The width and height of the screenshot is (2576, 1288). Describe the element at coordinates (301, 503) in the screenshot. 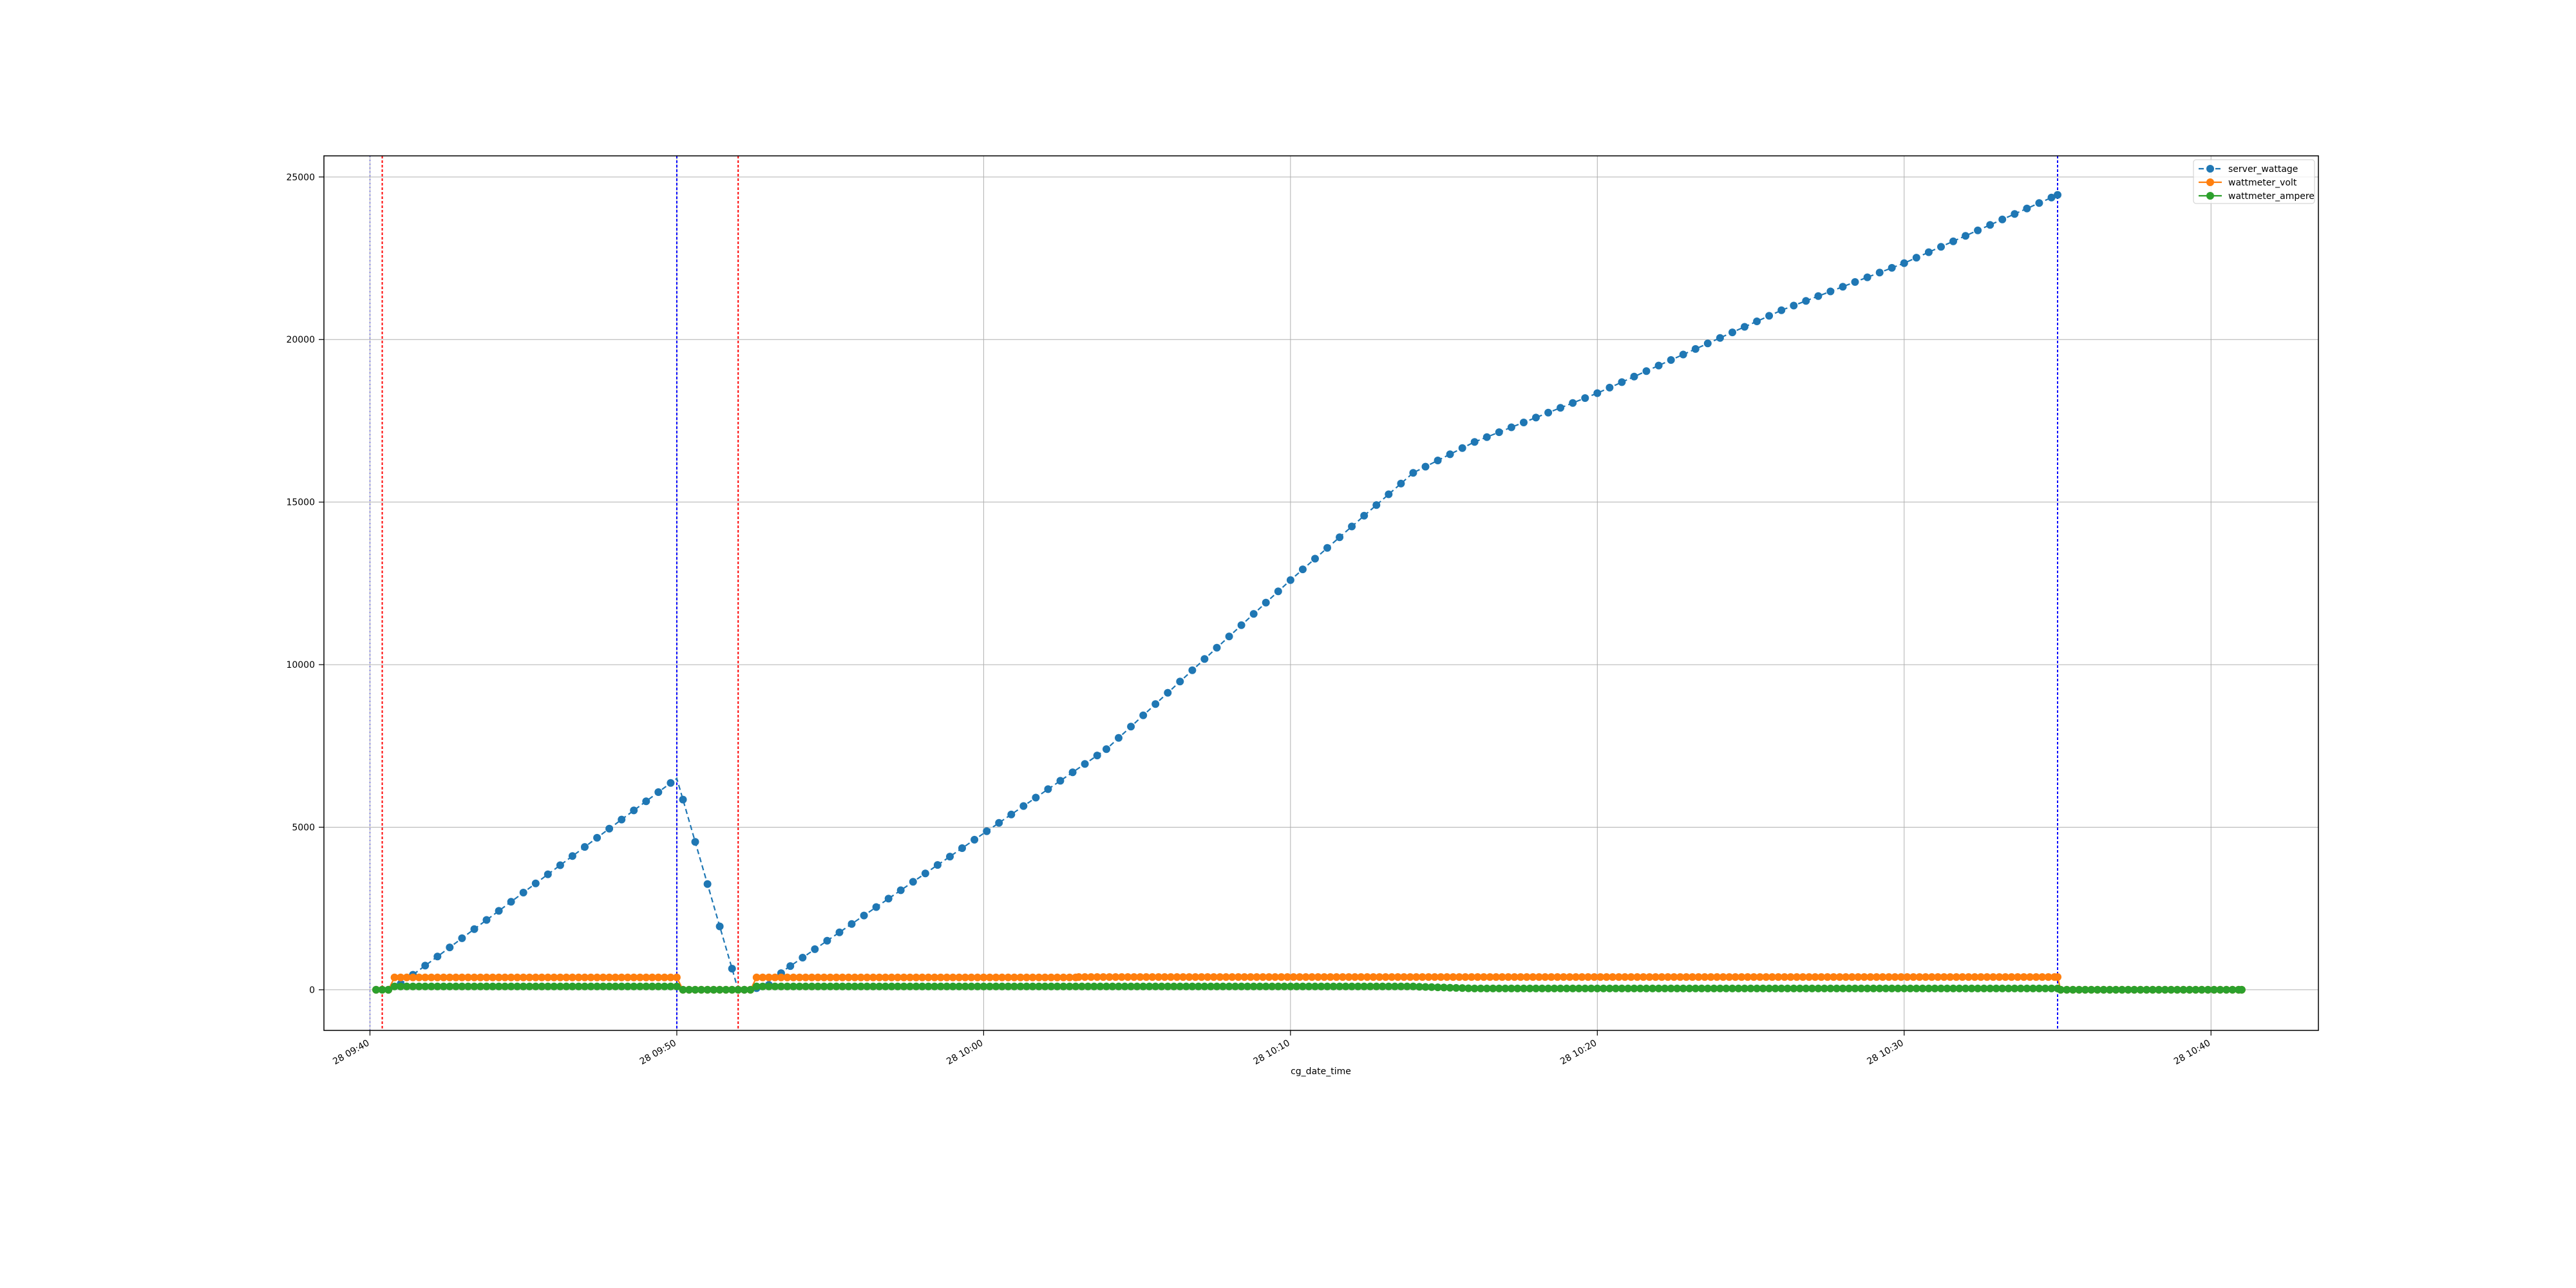

I see `y-tick-label: 15000` at that location.